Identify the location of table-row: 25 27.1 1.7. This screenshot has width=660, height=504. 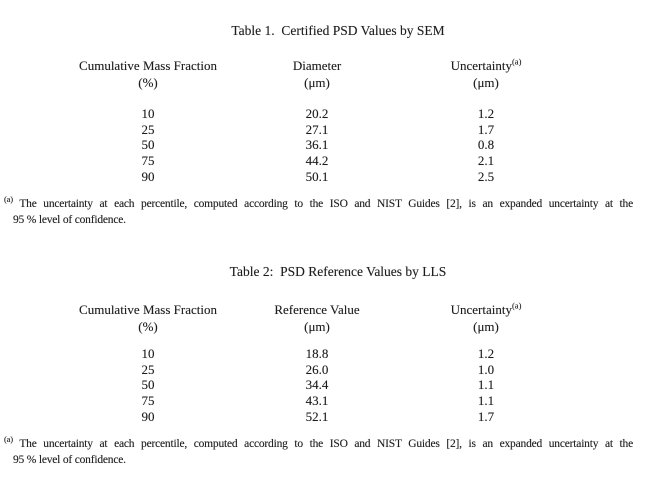
(317, 130).